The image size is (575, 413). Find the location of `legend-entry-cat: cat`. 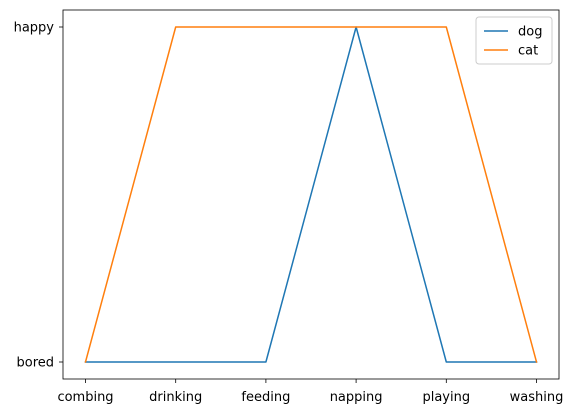

legend-entry-cat: cat is located at coordinates (511, 51).